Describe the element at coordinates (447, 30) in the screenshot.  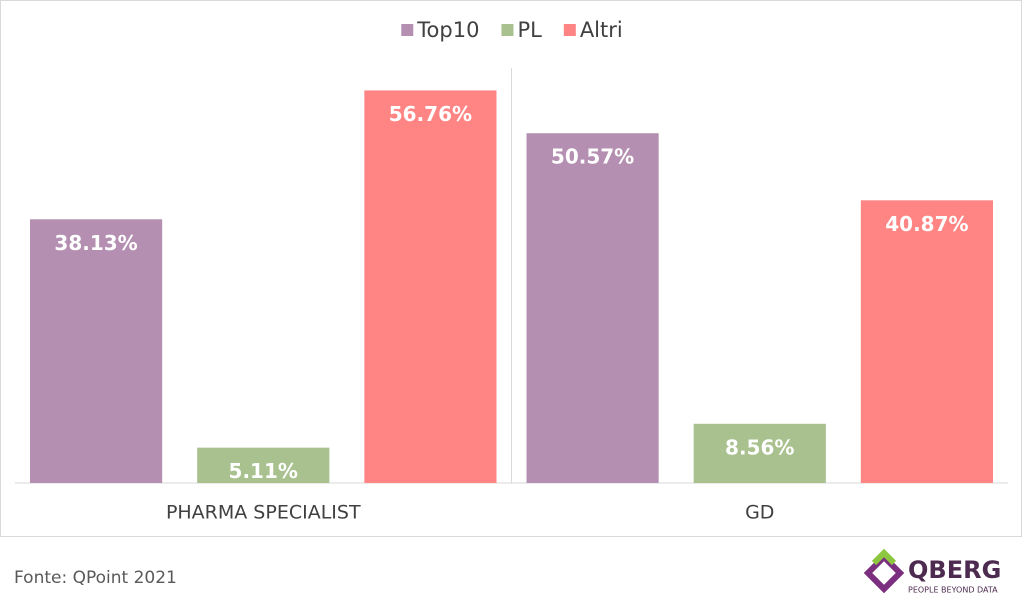
I see `legend-label: Top10` at that location.